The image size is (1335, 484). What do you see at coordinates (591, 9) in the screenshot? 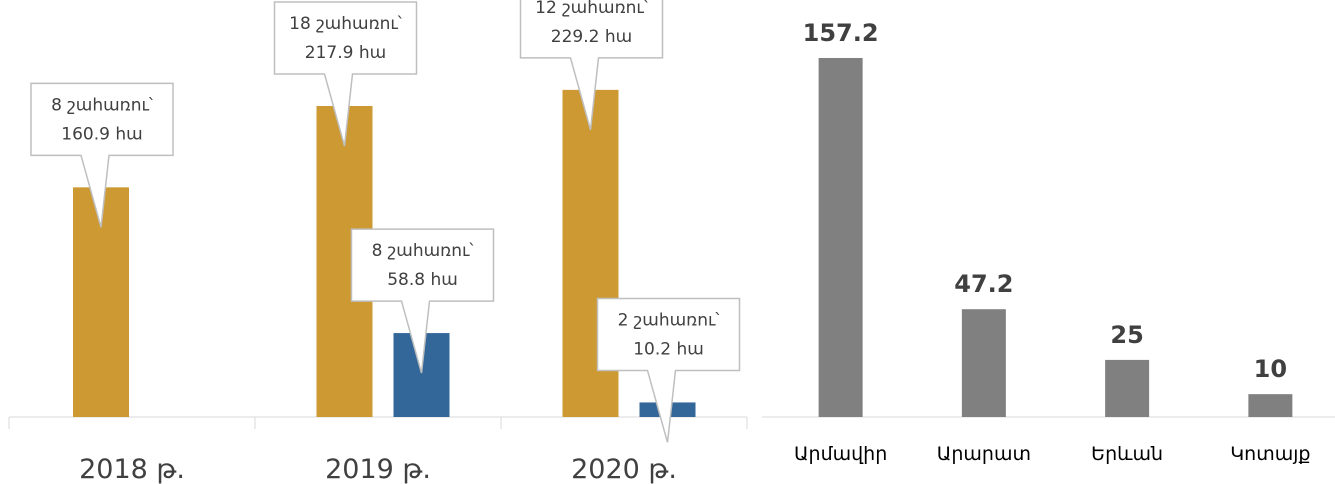
I see `data-label: 12 շահառու՝` at bounding box center [591, 9].